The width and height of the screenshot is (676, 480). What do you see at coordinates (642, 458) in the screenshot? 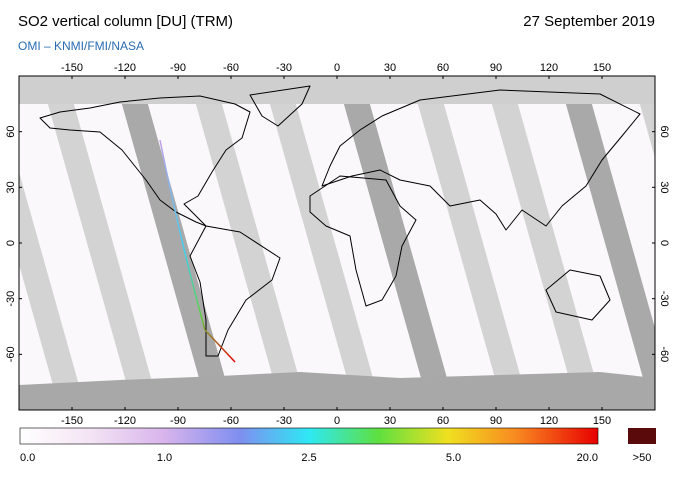
I see `colorbar-overflow-label: >50` at bounding box center [642, 458].